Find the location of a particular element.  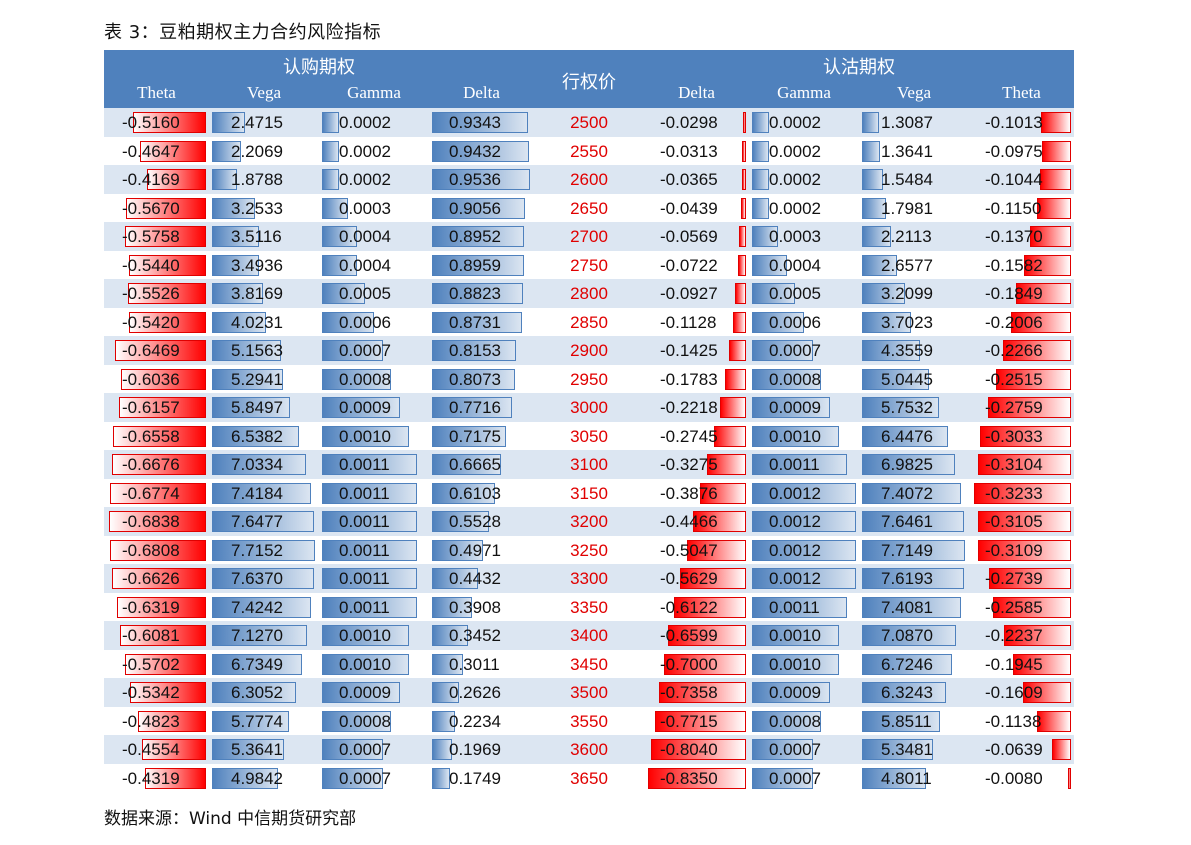

cell-value: -0.5160 is located at coordinates (151, 122).